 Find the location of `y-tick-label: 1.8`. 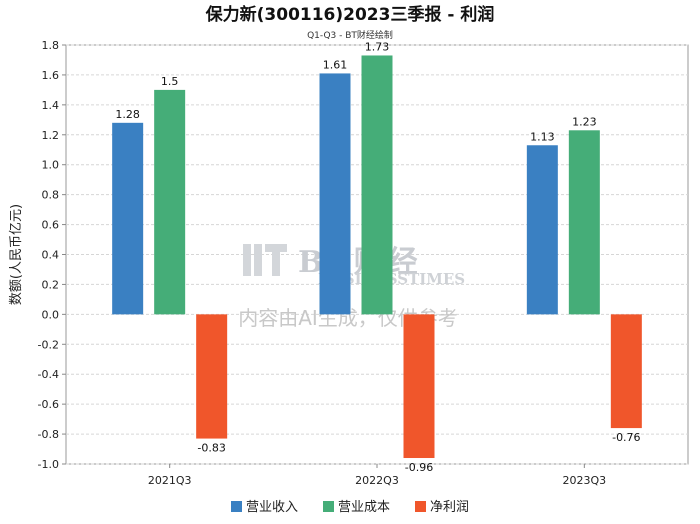

y-tick-label: 1.8 is located at coordinates (51, 45).